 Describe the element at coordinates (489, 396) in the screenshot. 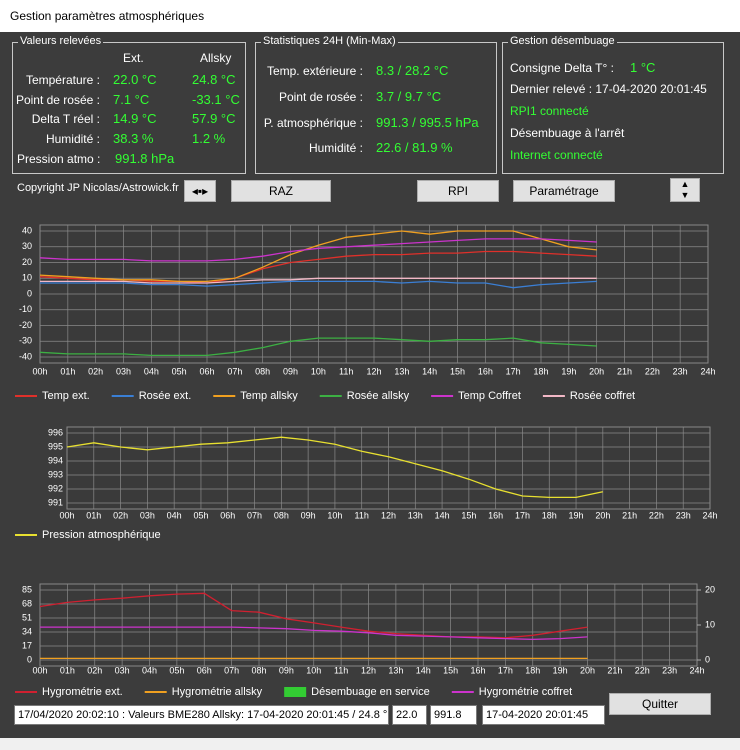

I see `legend-label: Temp Coffret` at that location.